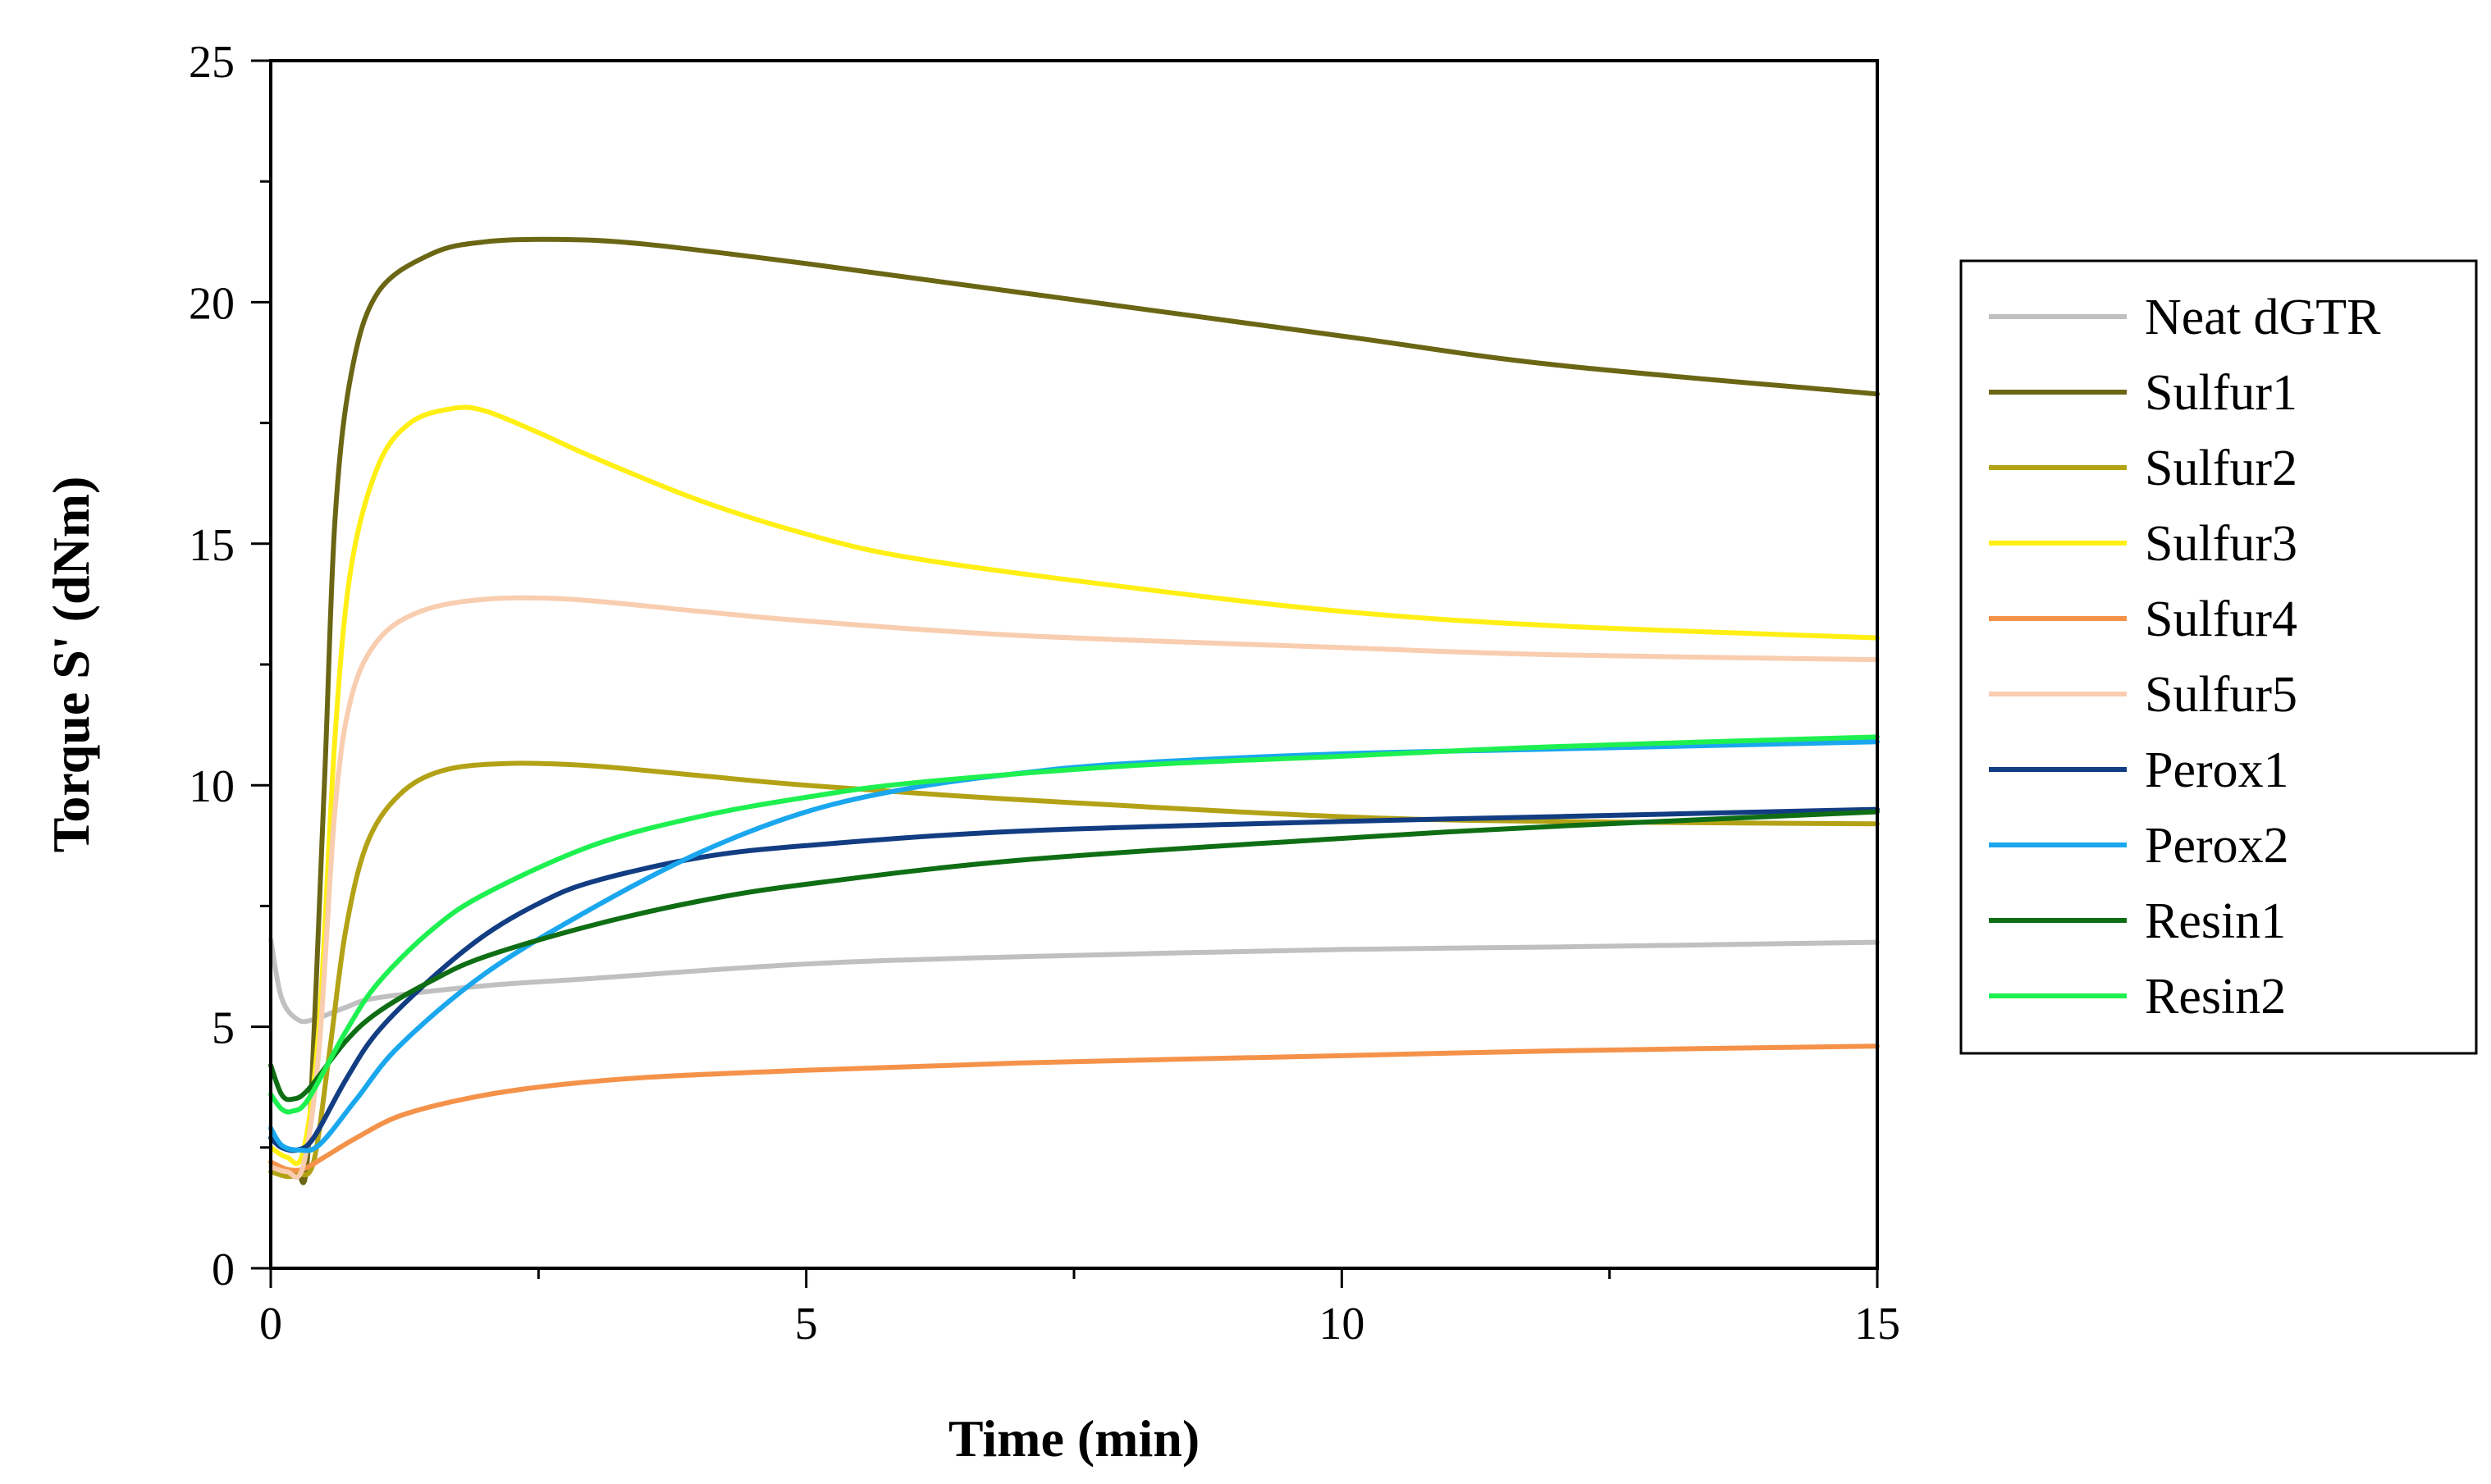  Describe the element at coordinates (2263, 317) in the screenshot. I see `legend-label-0: Neat dGTR` at that location.